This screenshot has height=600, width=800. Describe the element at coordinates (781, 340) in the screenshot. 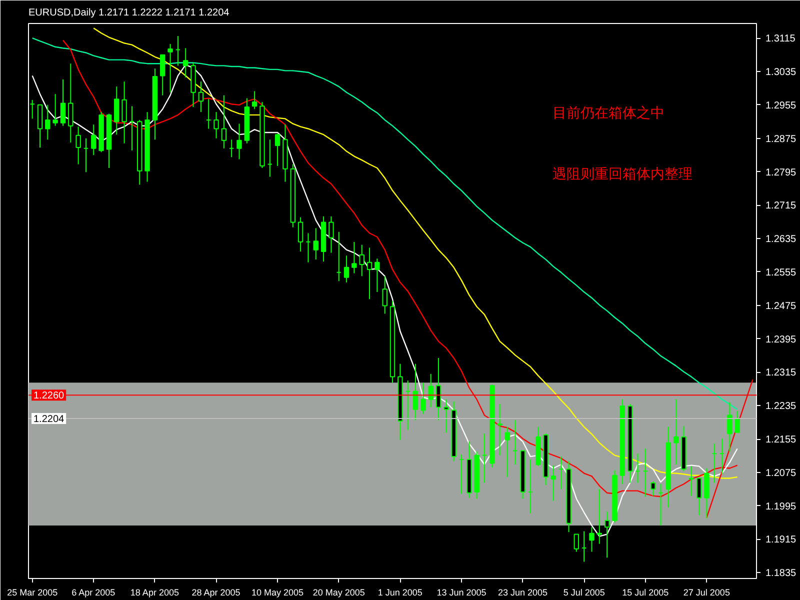

I see `y-tick-label: 1.2395` at that location.